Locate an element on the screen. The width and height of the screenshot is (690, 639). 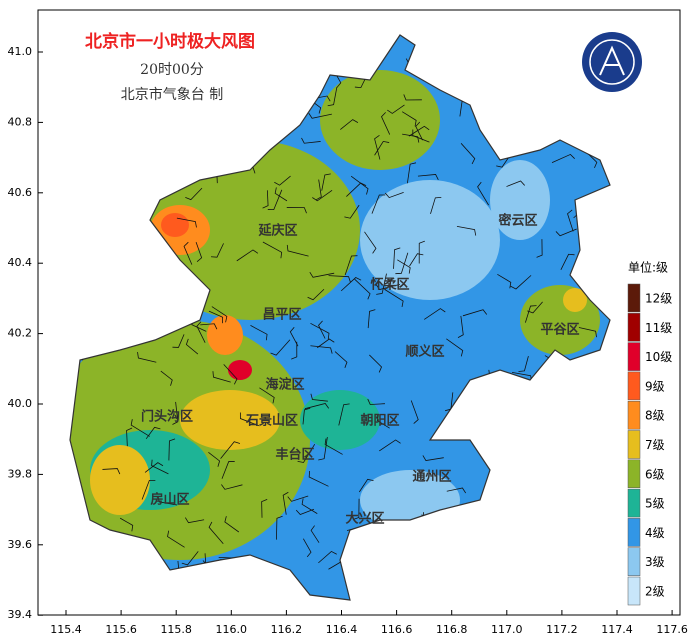
district-label: 延庆区 is located at coordinates (277, 231).